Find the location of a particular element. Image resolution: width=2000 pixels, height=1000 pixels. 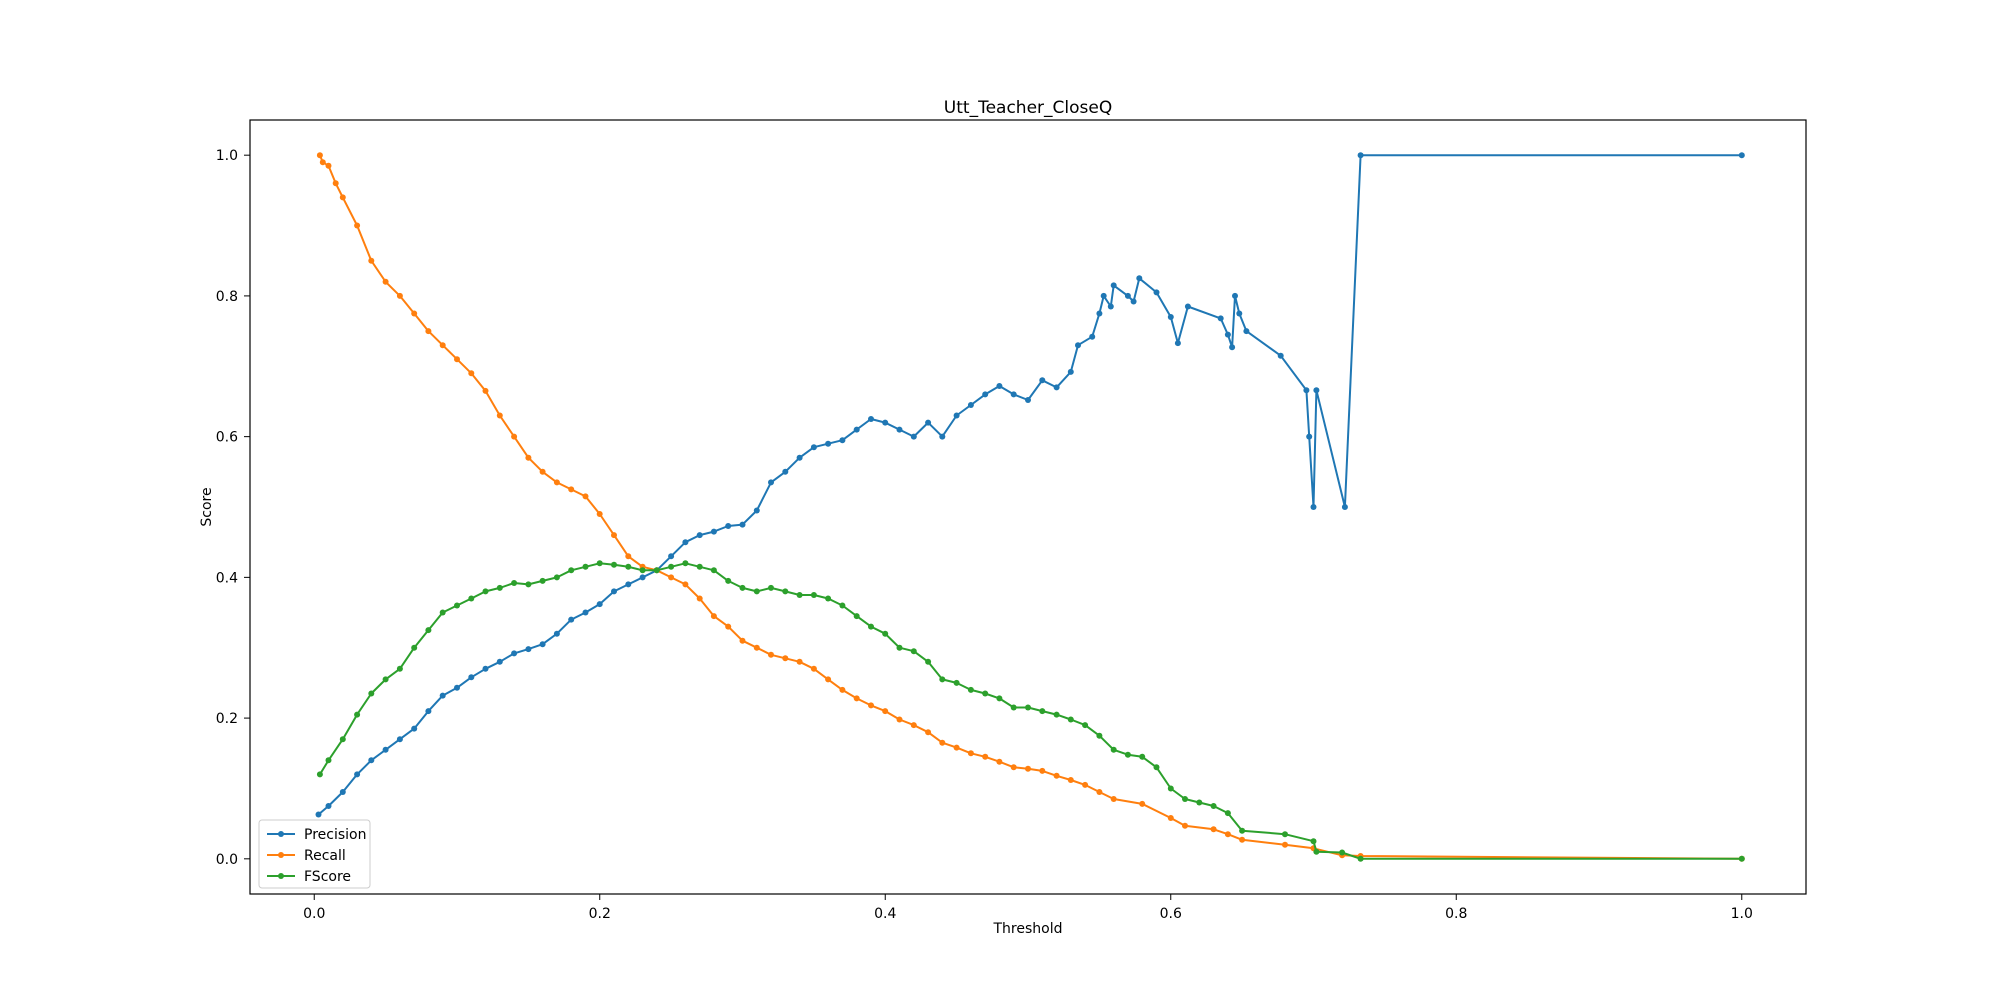

legend: Precision Recall FScore is located at coordinates (314, 854).